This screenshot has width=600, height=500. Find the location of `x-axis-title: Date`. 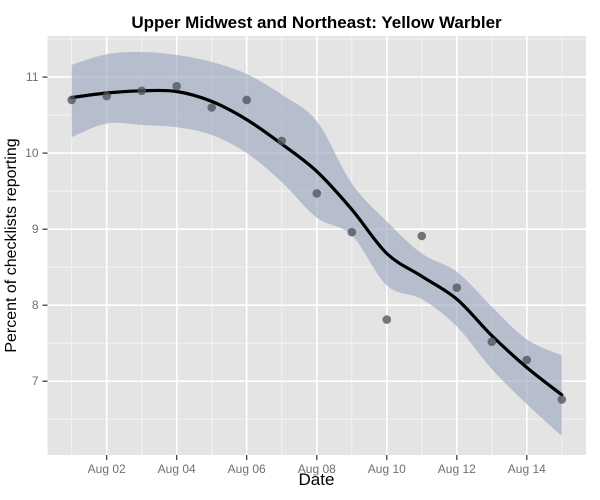

x-axis-title: Date is located at coordinates (316, 479).